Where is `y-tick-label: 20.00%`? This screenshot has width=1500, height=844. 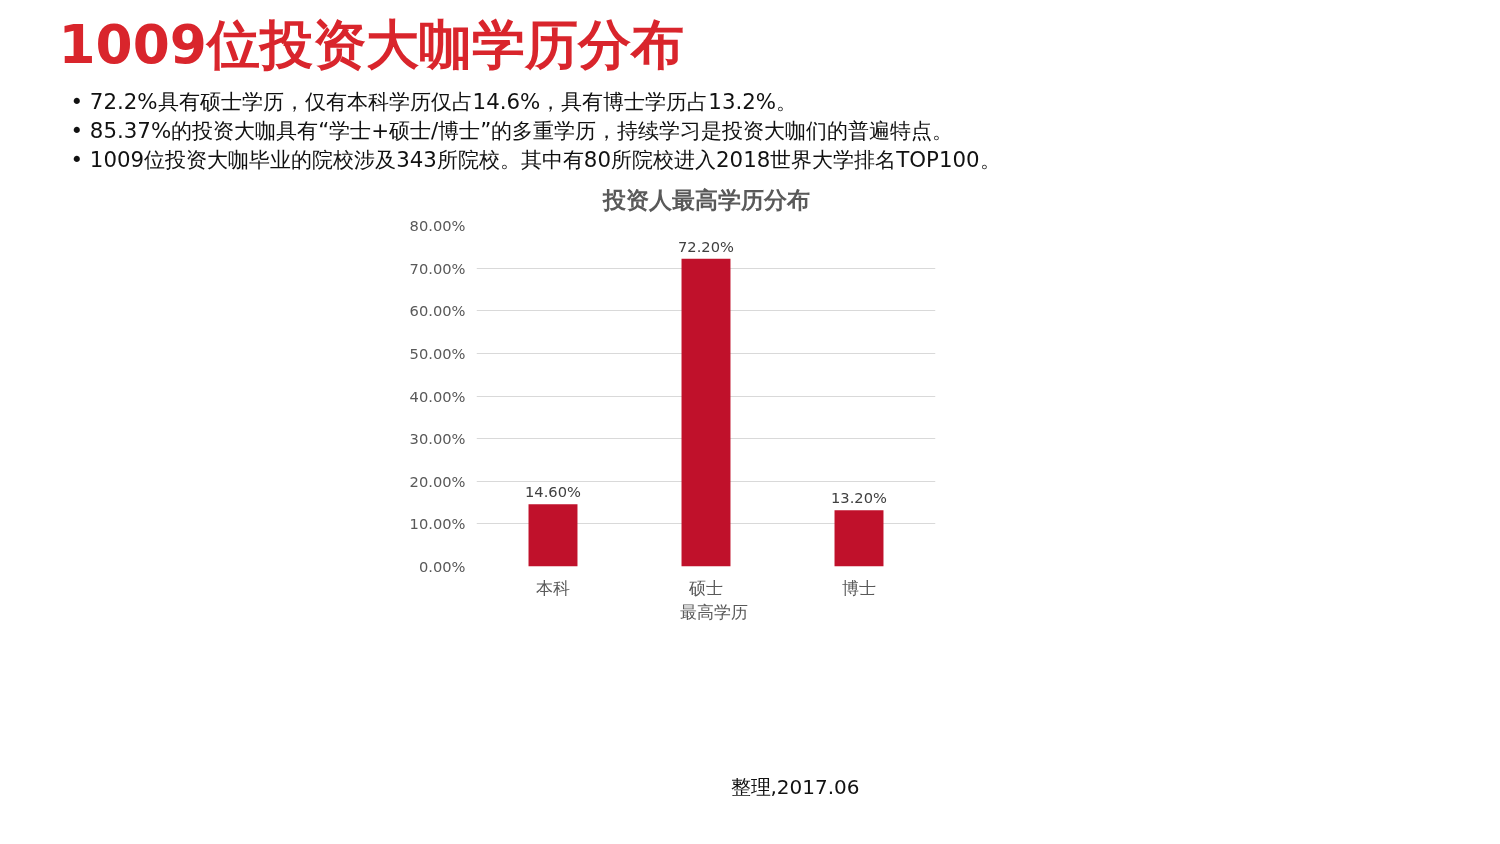 y-tick-label: 20.00% is located at coordinates (437, 481).